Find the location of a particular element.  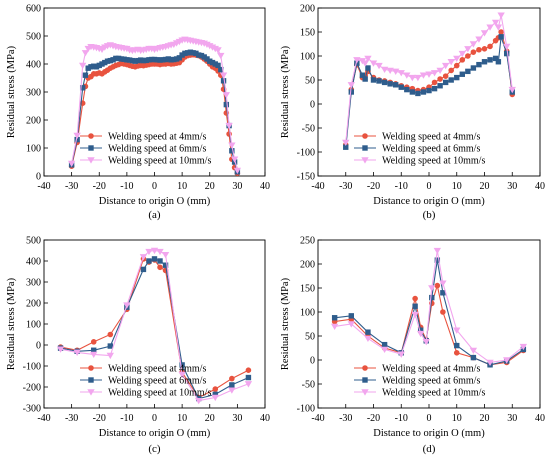

y-tick-label: -300 is located at coordinates (32, 409).